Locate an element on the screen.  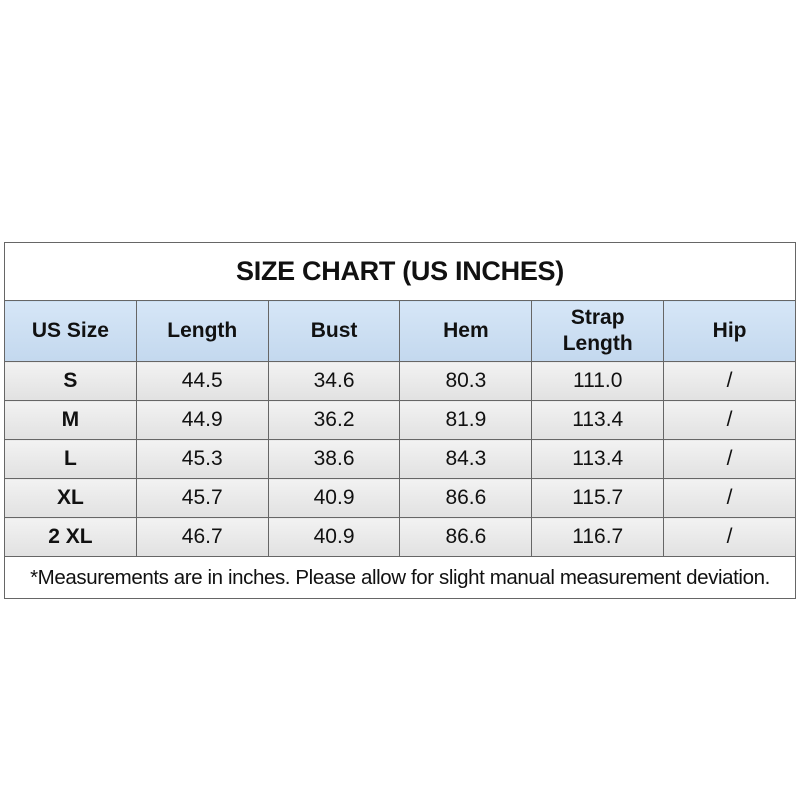
data-row: S 44.5 34.6 80.3 111.0/ is located at coordinates (400, 381).